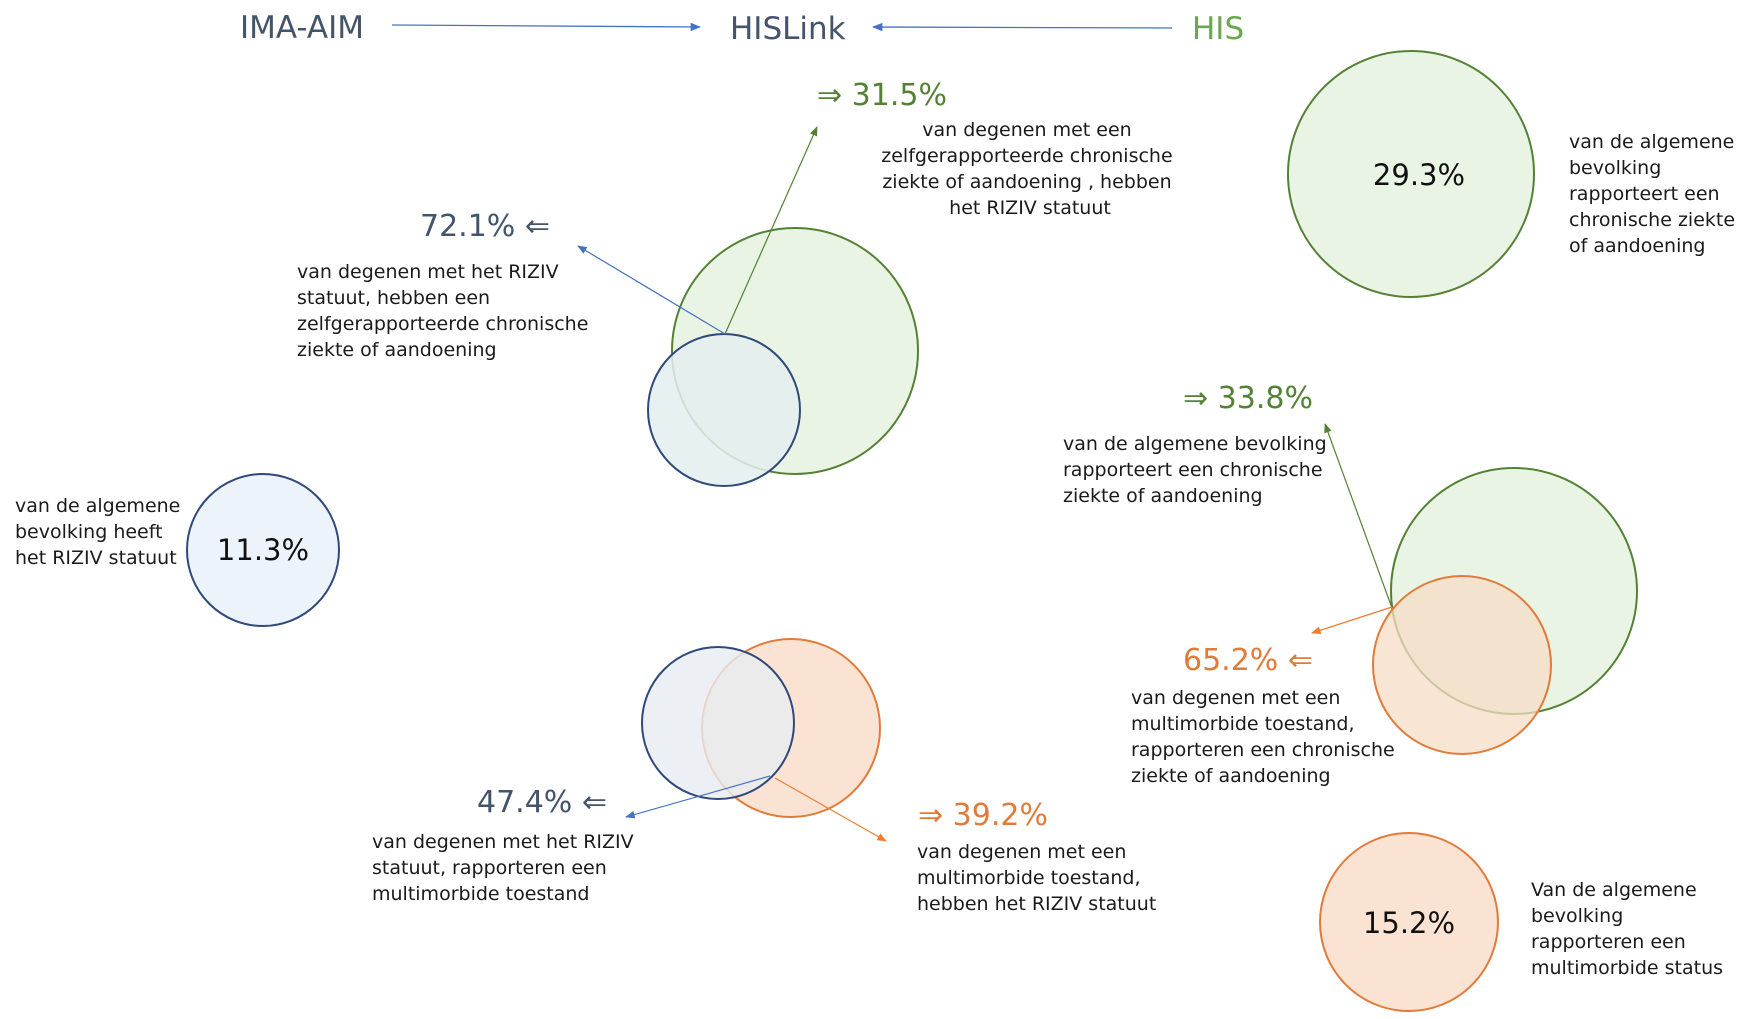 The width and height of the screenshot is (1739, 1019). What do you see at coordinates (1022, 27) in the screenshot?
I see `header-arrow-right` at bounding box center [1022, 27].